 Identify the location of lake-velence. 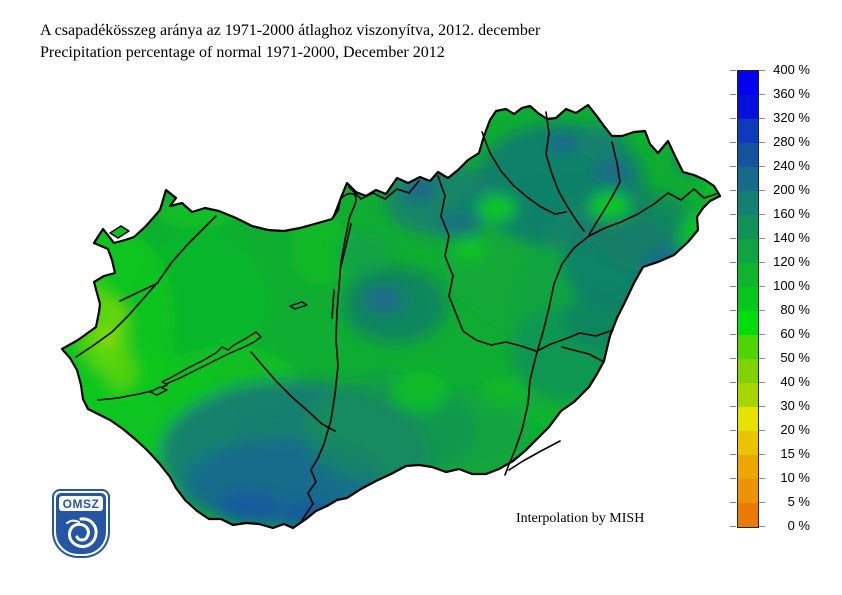
(298, 305).